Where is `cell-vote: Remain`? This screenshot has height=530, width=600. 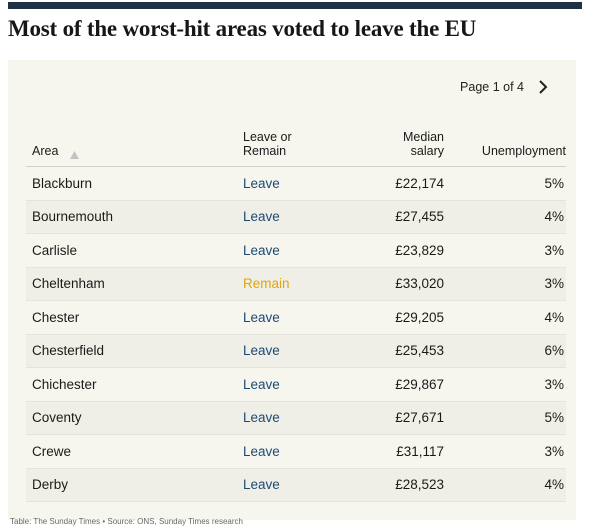
cell-vote: Remain is located at coordinates (300, 284).